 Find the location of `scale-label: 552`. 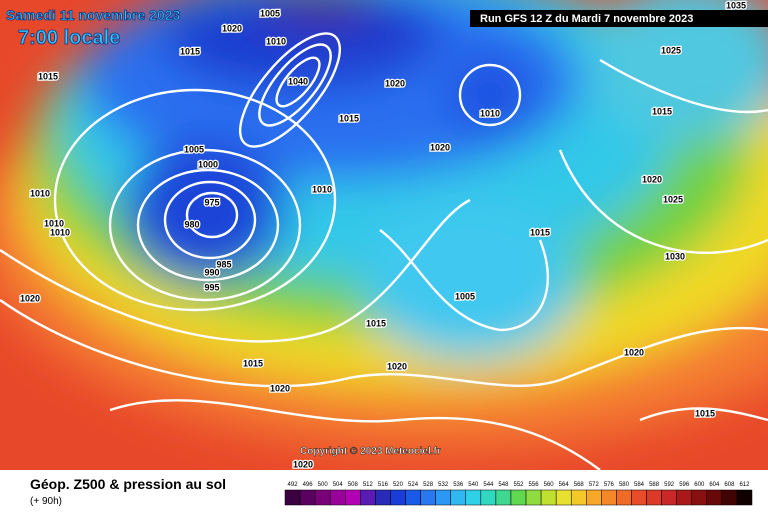

scale-label: 552 is located at coordinates (518, 485).